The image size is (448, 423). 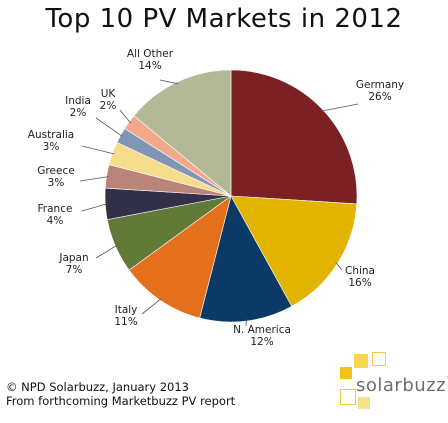 I want to click on pie-slice-italy, so click(x=180, y=257).